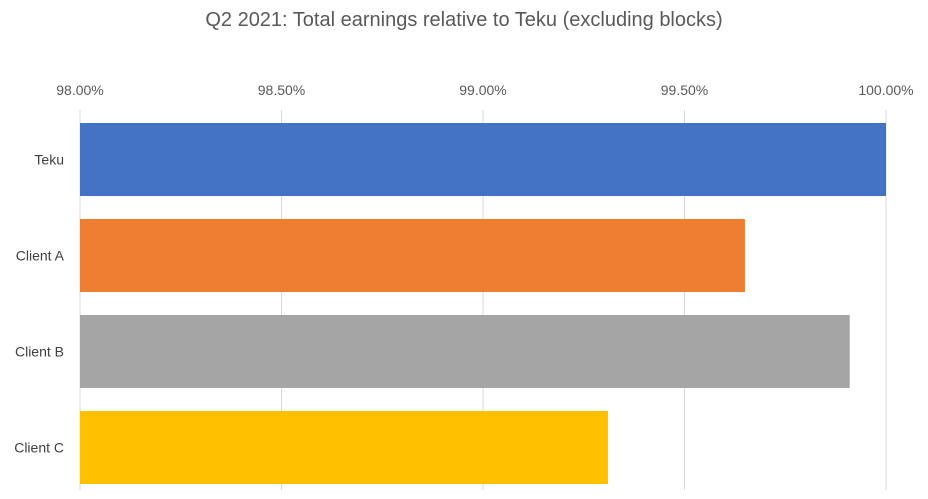 The width and height of the screenshot is (928, 499). Describe the element at coordinates (49, 160) in the screenshot. I see `category-label: Teku` at that location.